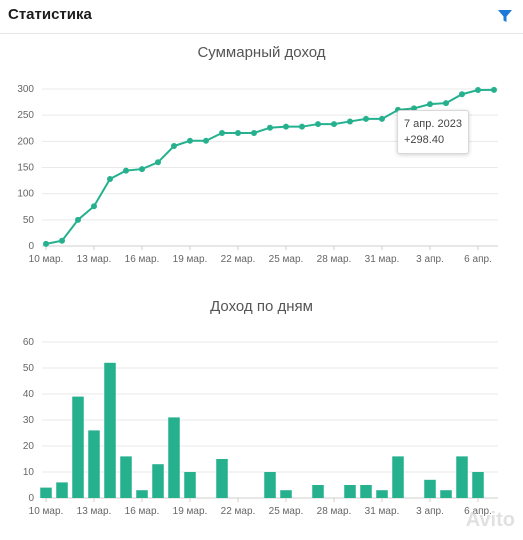  I want to click on line-chart-x-tick-label: 3 апр., so click(430, 259).